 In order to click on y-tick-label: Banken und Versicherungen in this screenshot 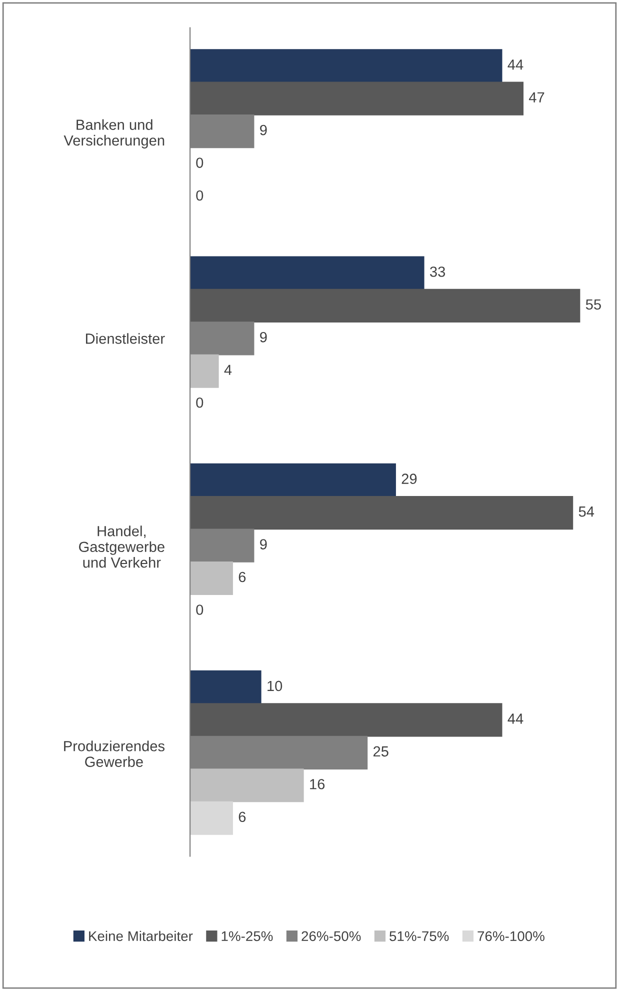, I will do `click(114, 134)`.